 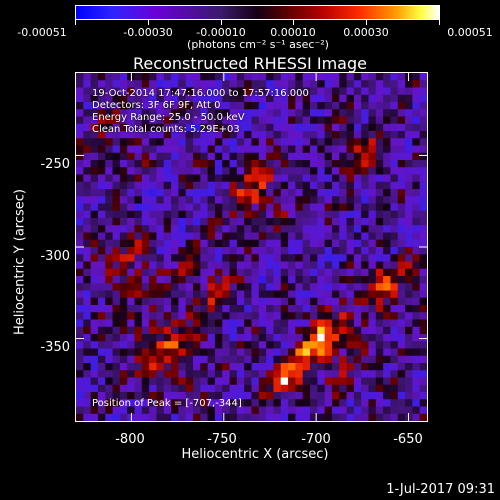 What do you see at coordinates (55, 256) in the screenshot?
I see `y-tick-label: -300` at bounding box center [55, 256].